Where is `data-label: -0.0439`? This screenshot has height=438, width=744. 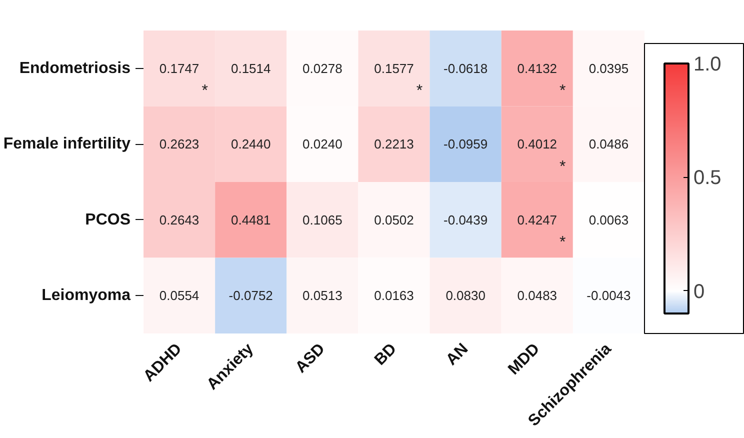 data-label: -0.0439 is located at coordinates (466, 220).